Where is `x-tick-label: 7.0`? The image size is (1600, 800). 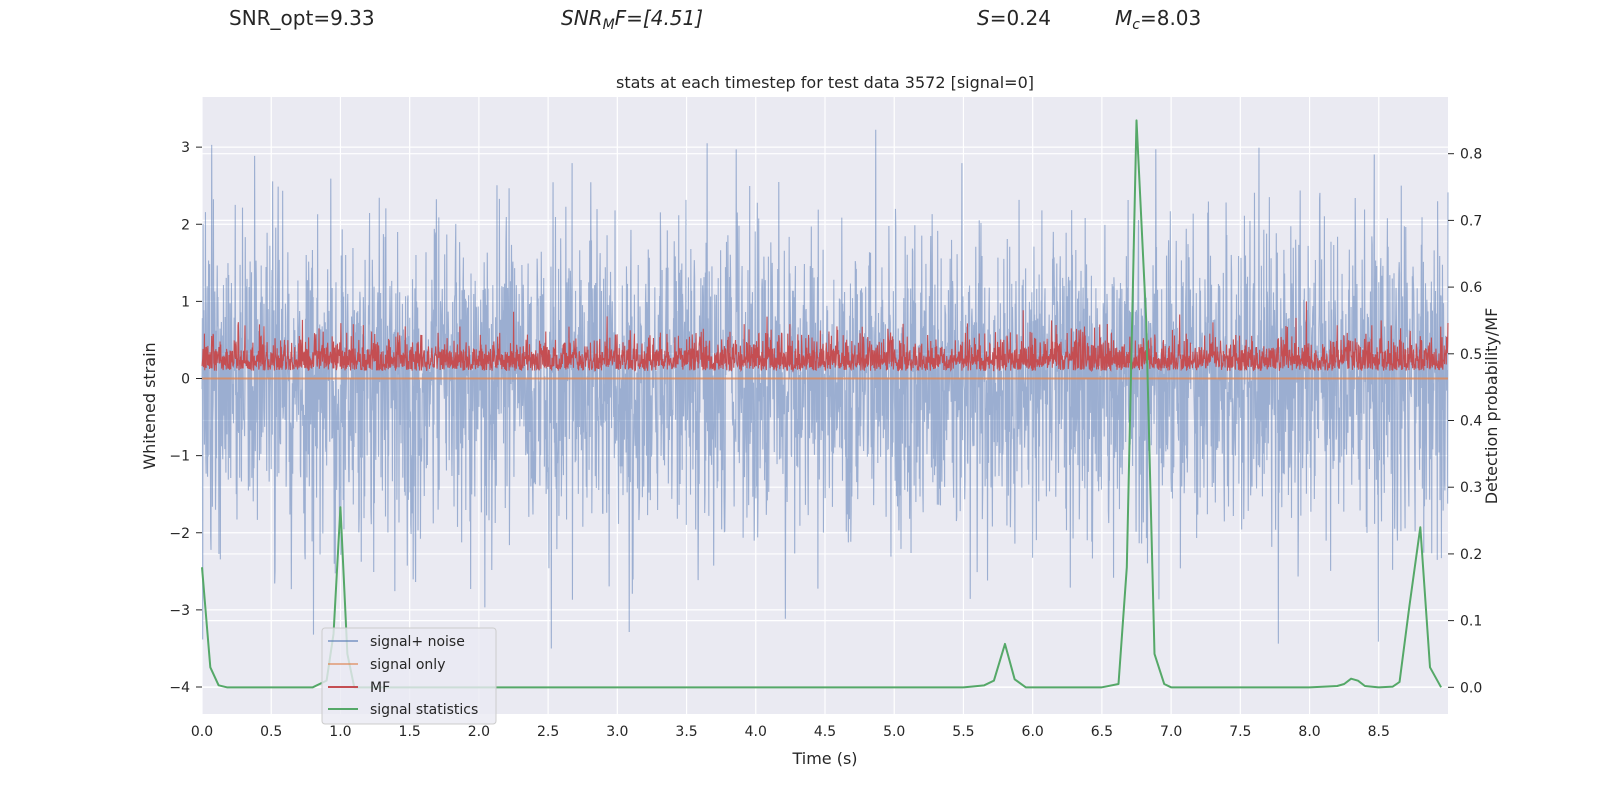
x-tick-label: 7.0 is located at coordinates (1171, 732).